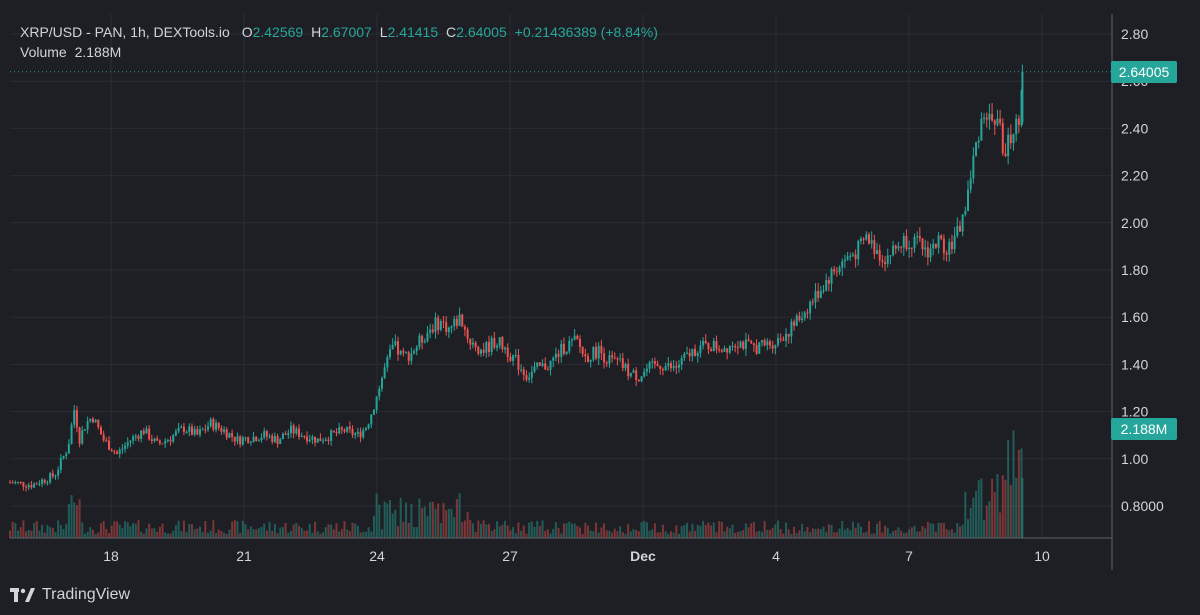 The height and width of the screenshot is (615, 1200). Describe the element at coordinates (600, 598) in the screenshot. I see `footer: TradingView` at that location.